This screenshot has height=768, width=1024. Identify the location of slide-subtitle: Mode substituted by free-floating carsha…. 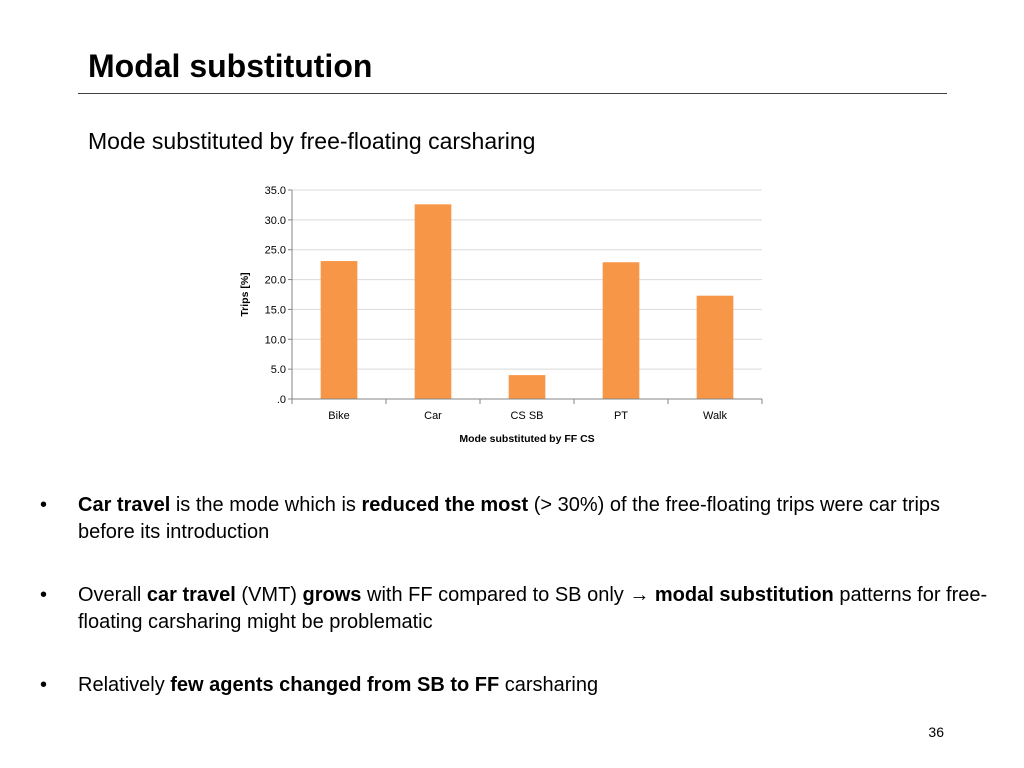
(312, 141).